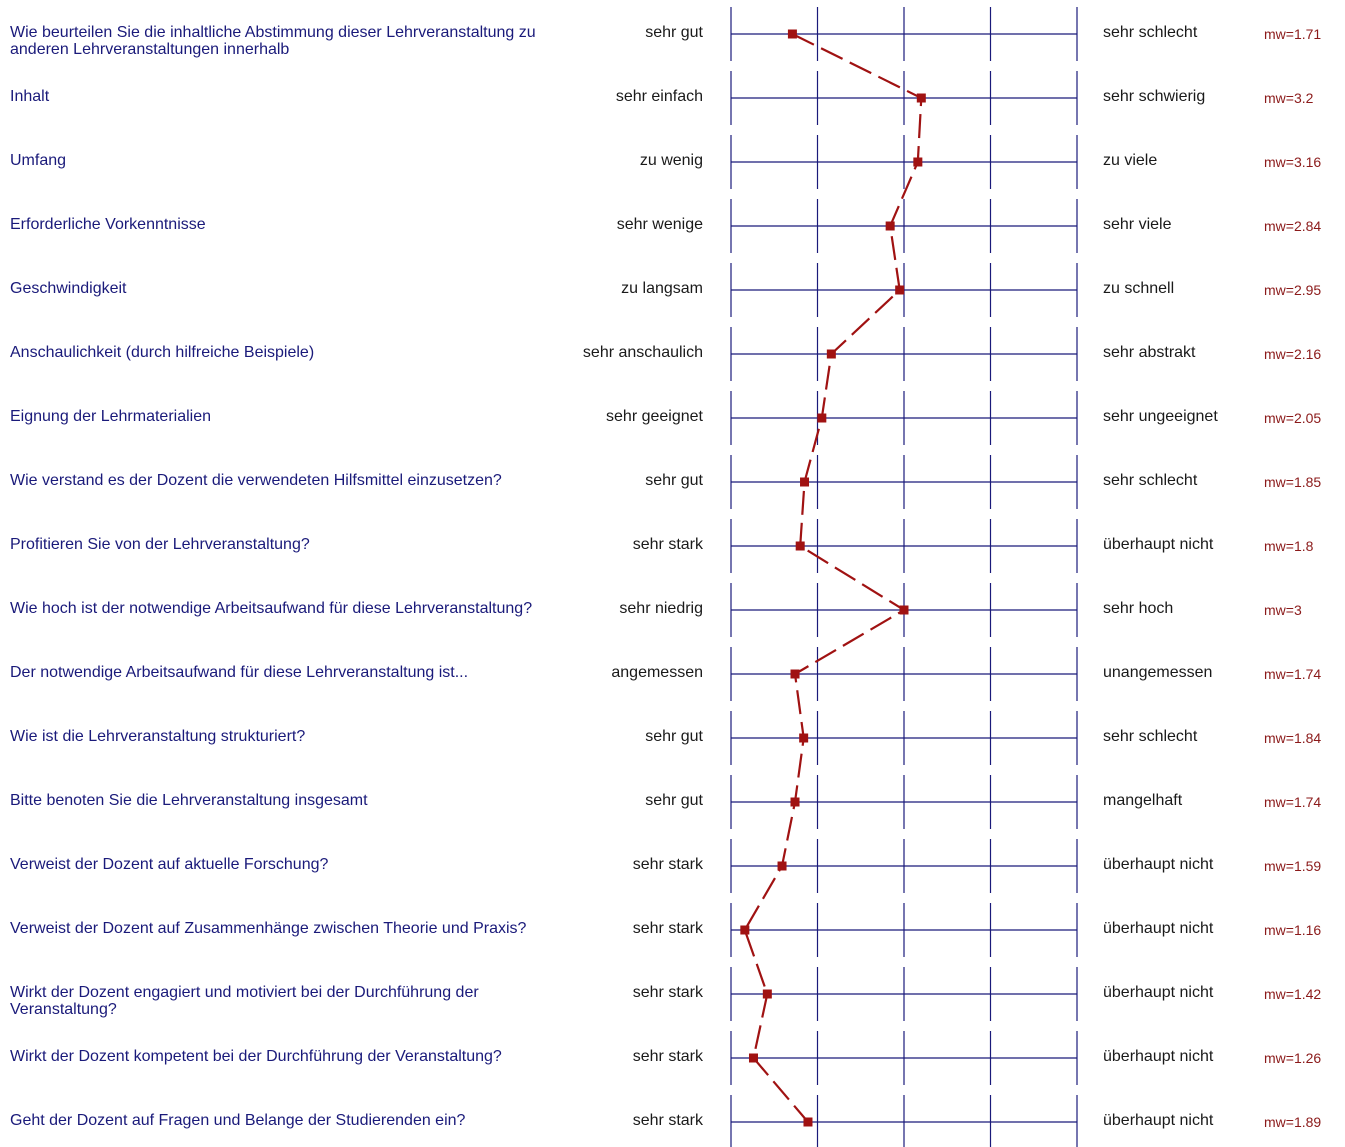  I want to click on left-anchor-label: sehr wenige, so click(659, 224).